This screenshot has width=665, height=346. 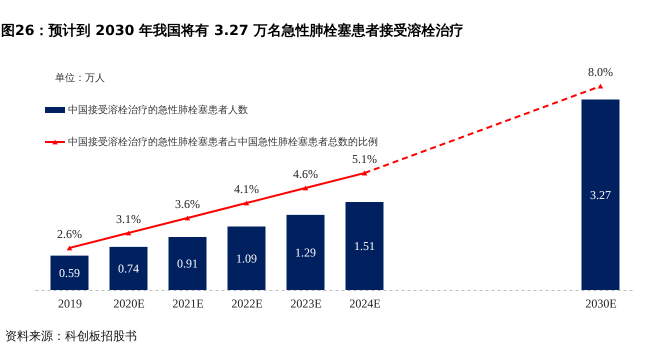 What do you see at coordinates (247, 303) in the screenshot?
I see `x-tick-label: 2022E` at bounding box center [247, 303].